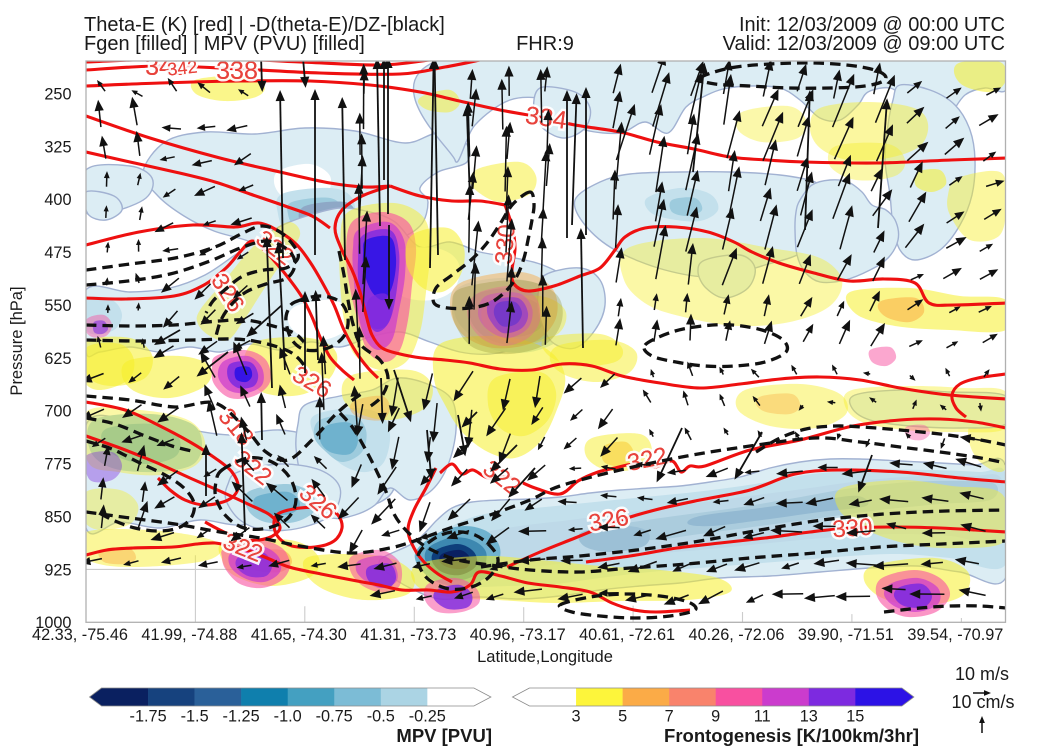 The image size is (1050, 750). What do you see at coordinates (872, 25) in the screenshot?
I see `svg-text: Init: 12/03/2009 @ 00:00 UTC` at bounding box center [872, 25].